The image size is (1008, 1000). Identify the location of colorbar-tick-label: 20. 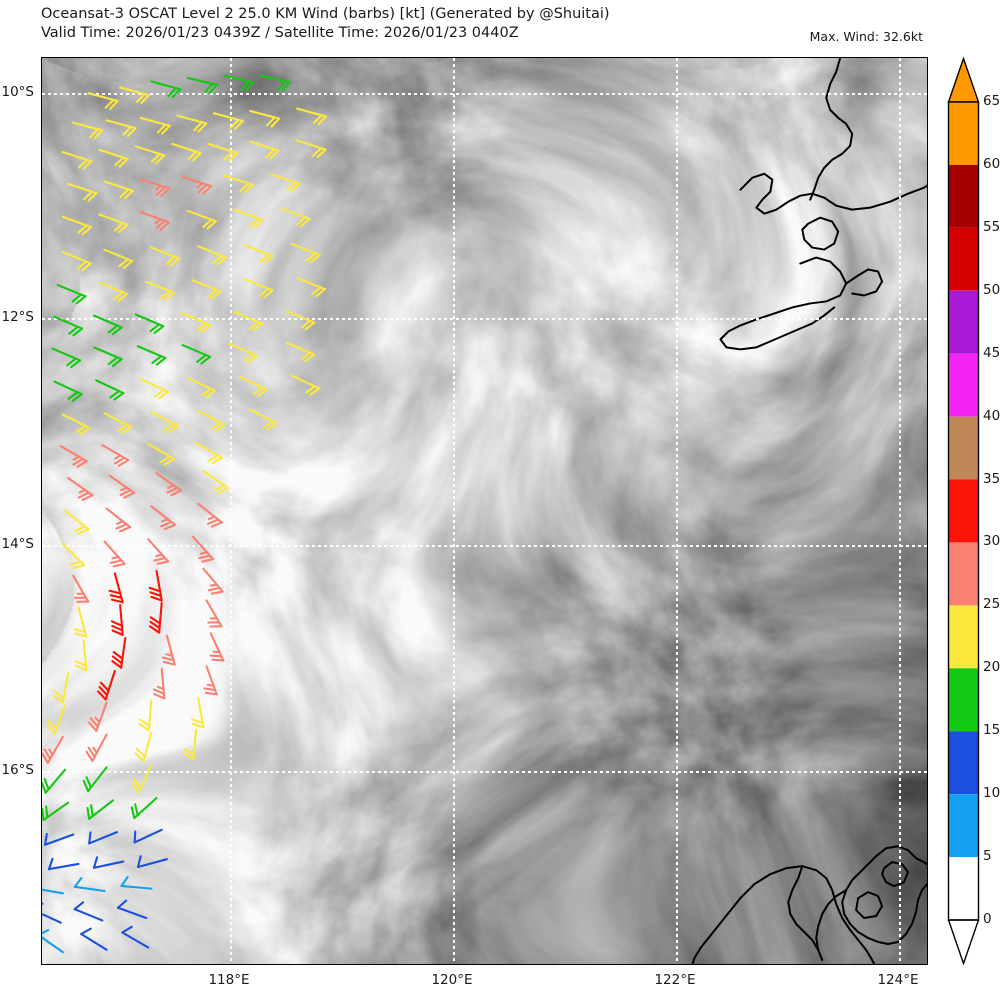
(992, 667).